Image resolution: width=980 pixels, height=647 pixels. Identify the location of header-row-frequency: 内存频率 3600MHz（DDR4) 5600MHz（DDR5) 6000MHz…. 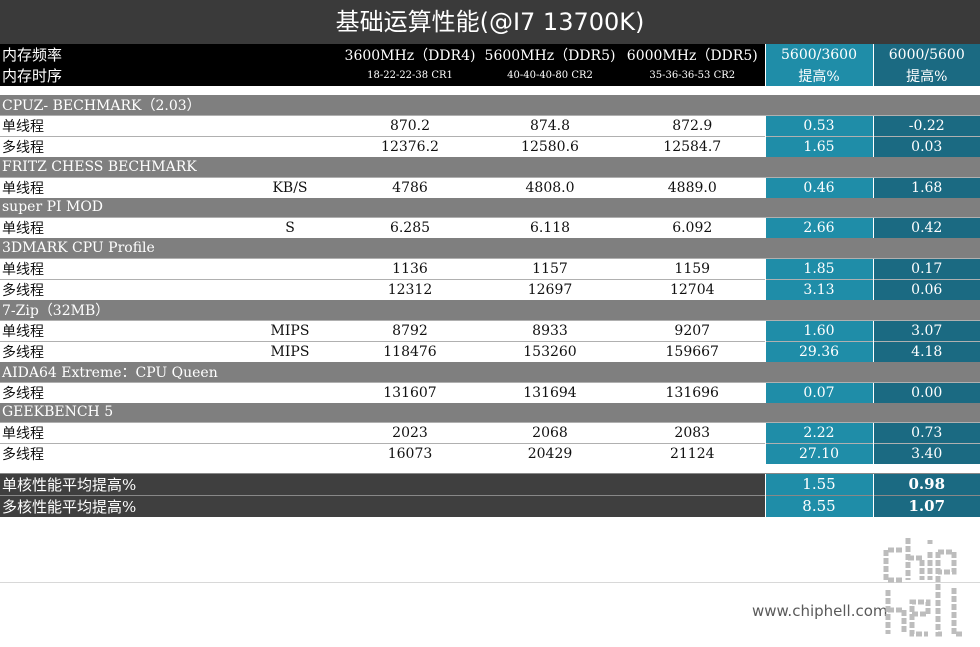
(490, 54).